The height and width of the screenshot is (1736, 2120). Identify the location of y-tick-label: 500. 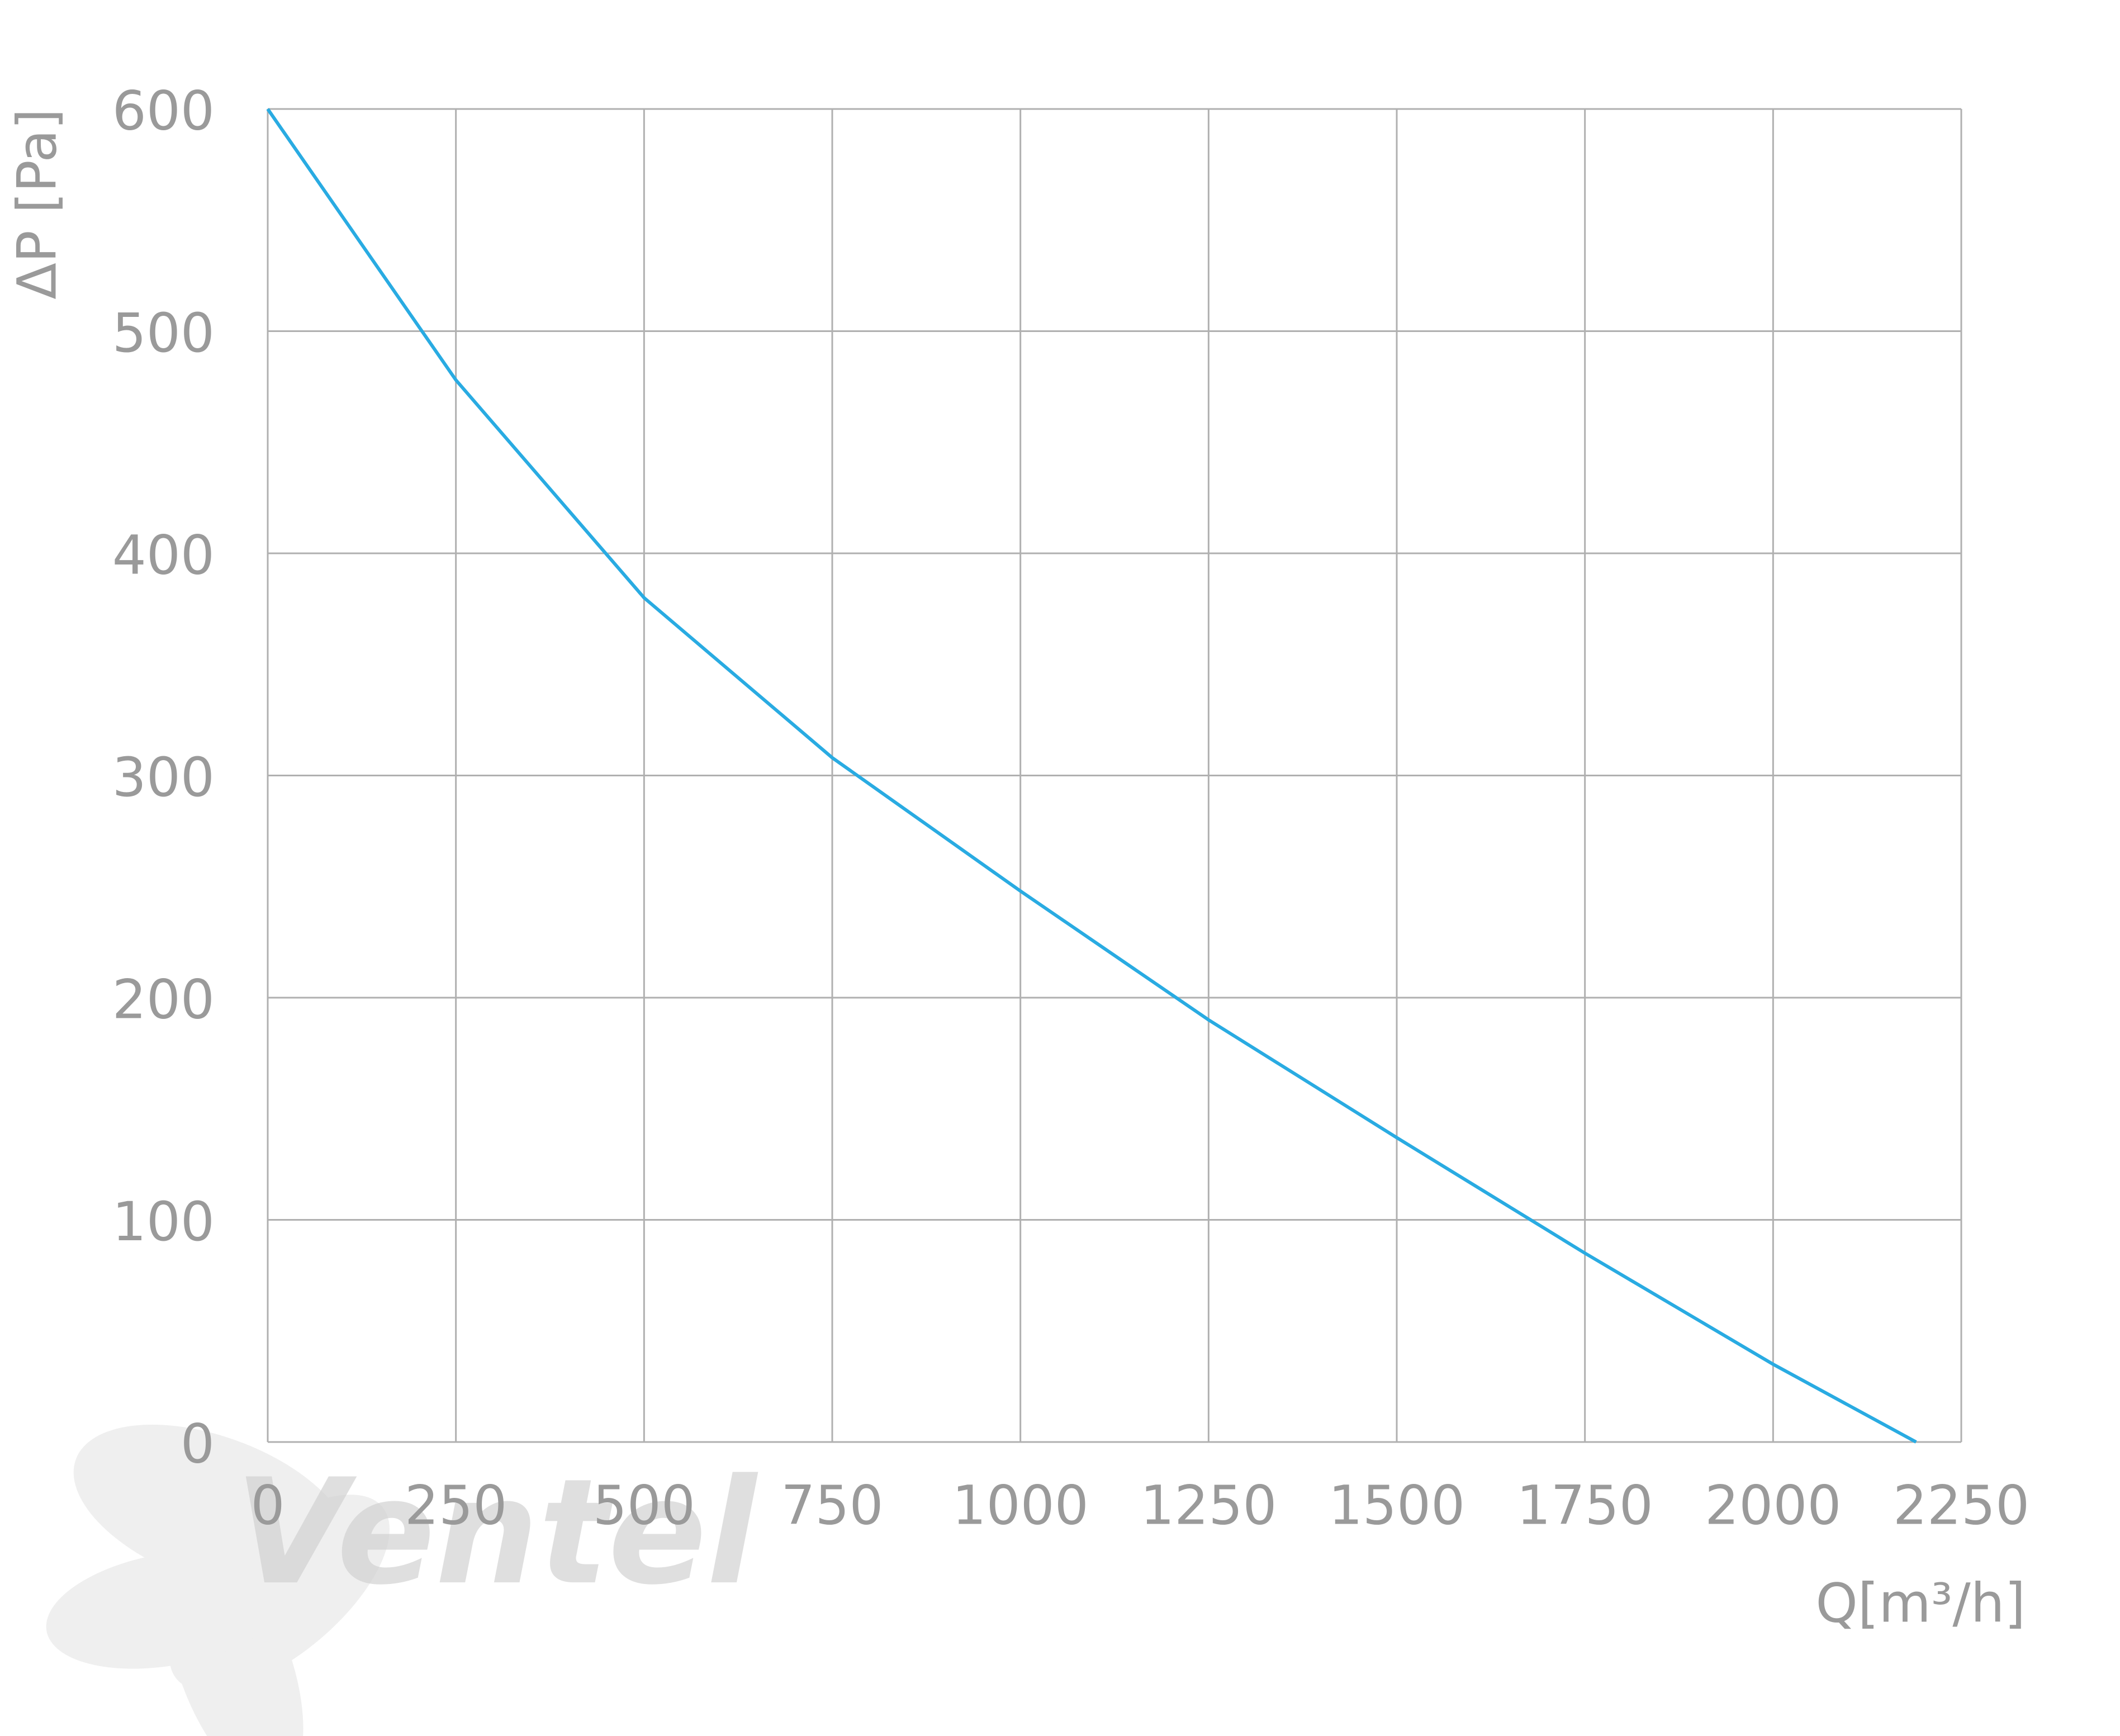
(163, 333).